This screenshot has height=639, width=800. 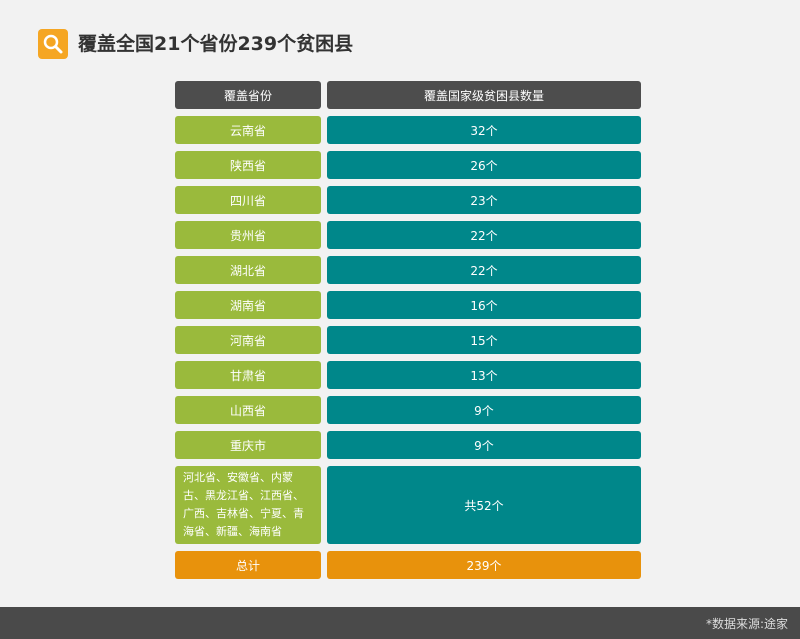 What do you see at coordinates (216, 44) in the screenshot?
I see `title: 覆盖全国21个省份239个贫困县` at bounding box center [216, 44].